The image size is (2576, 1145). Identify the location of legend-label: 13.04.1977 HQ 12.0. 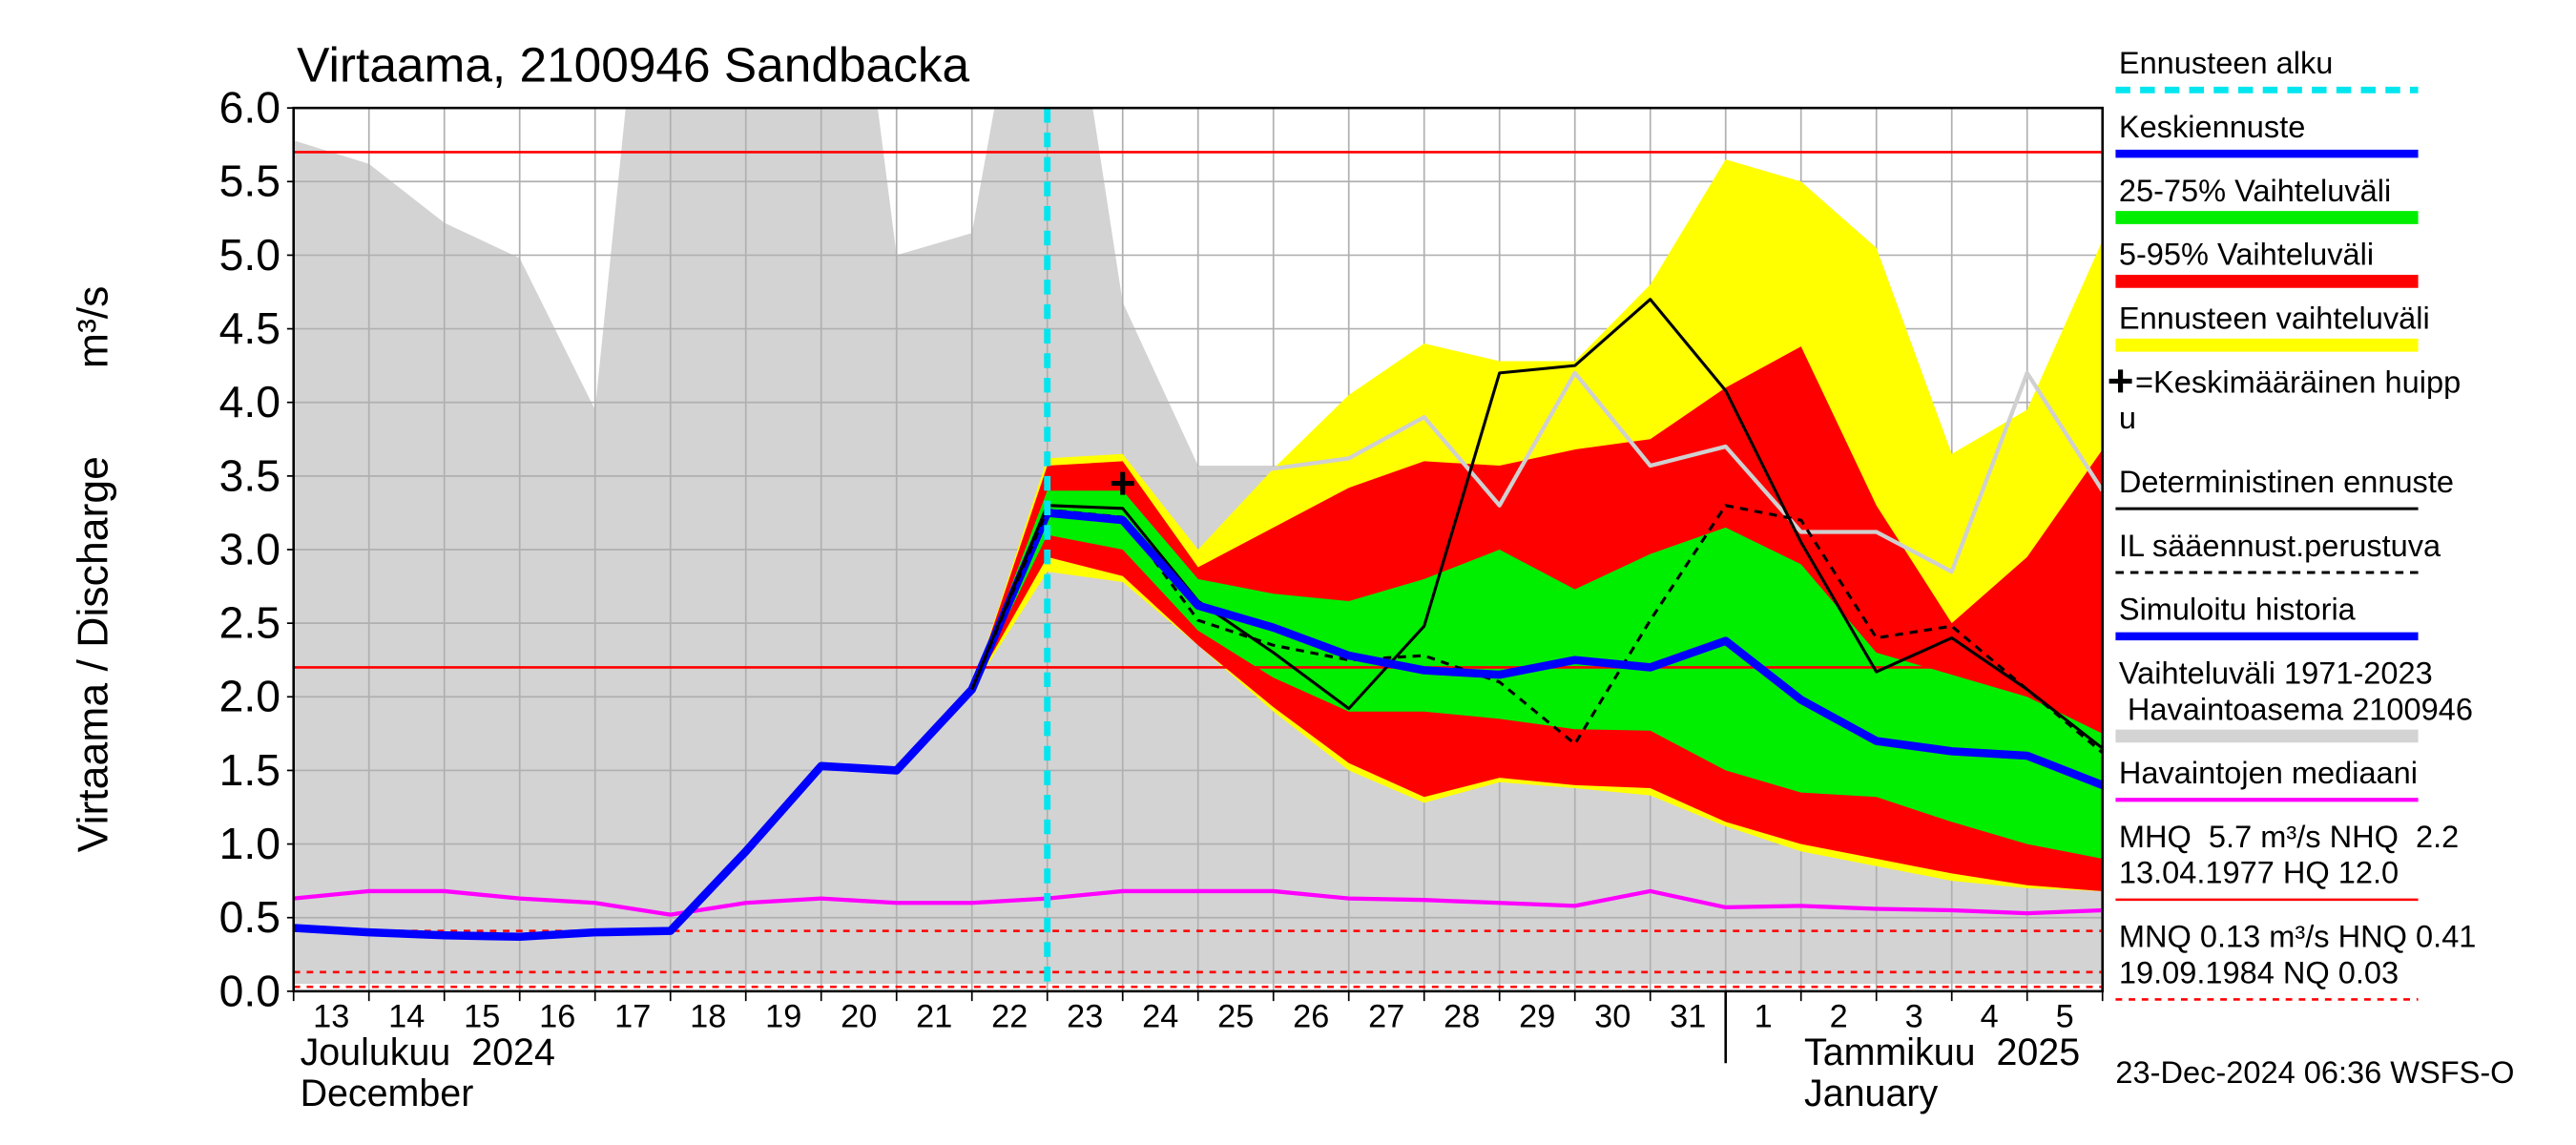
(2259, 873).